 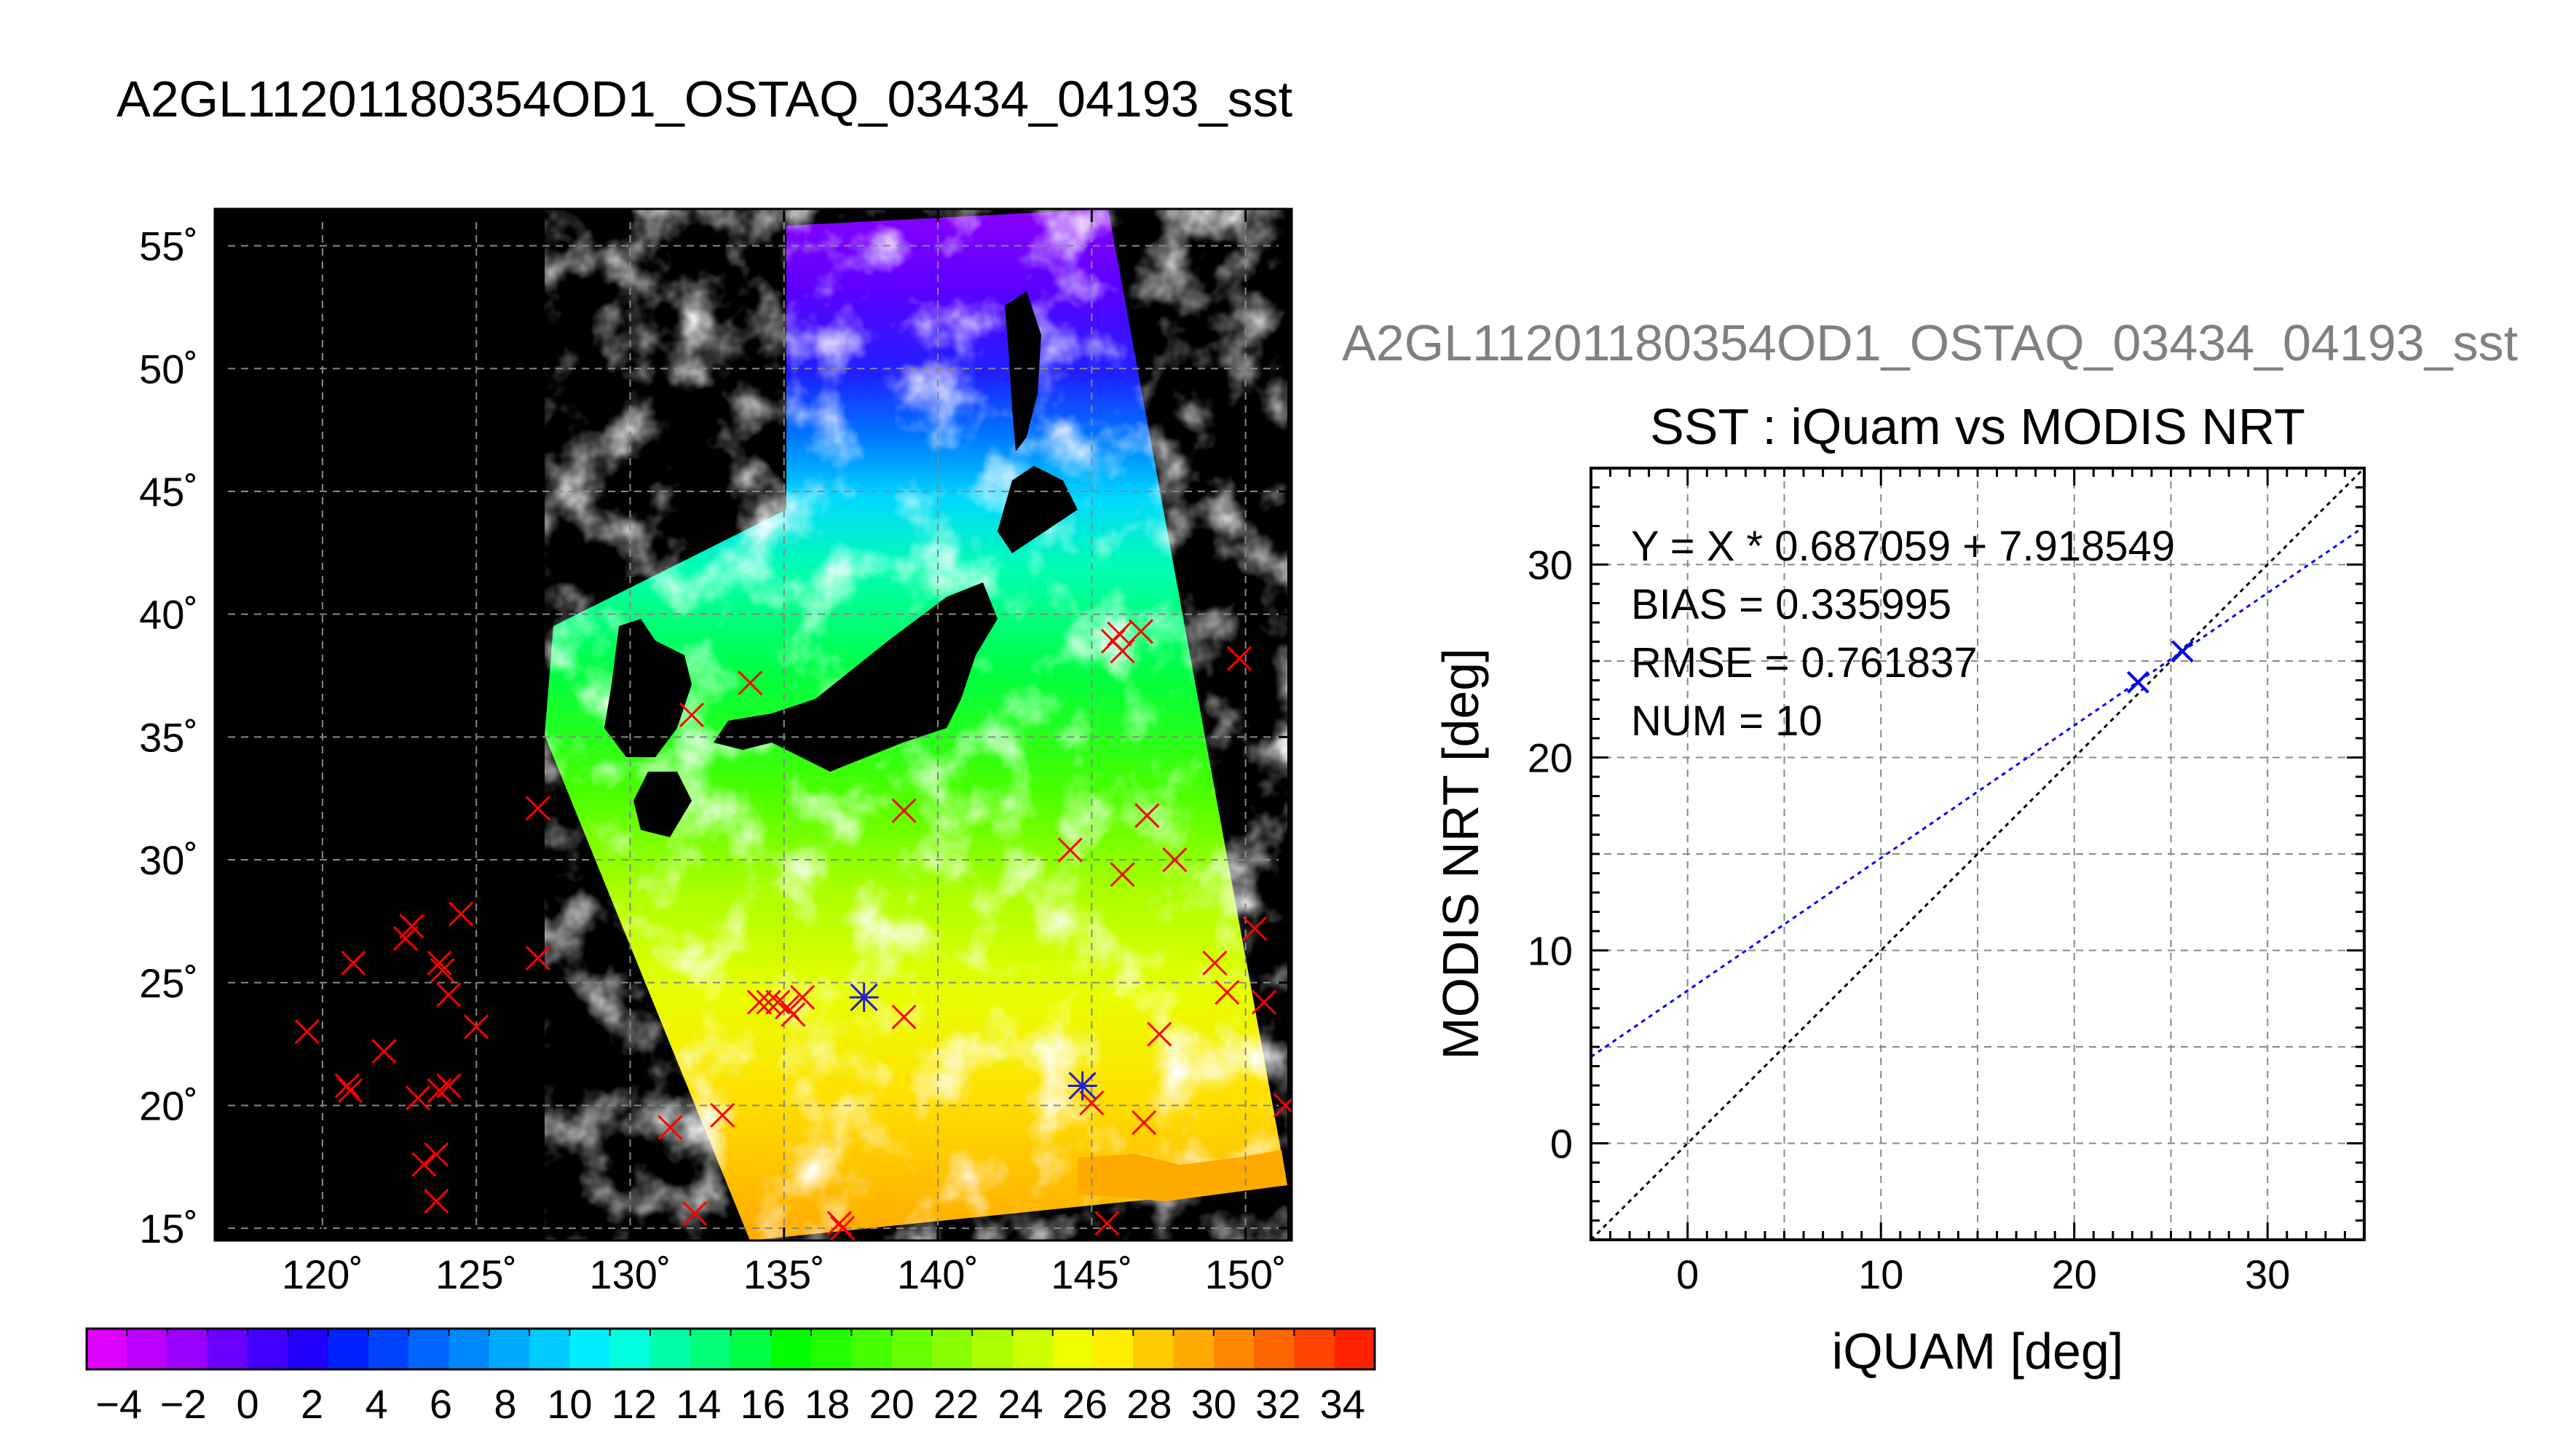 I want to click on x-tick-label: 30, so click(x=2267, y=1274).